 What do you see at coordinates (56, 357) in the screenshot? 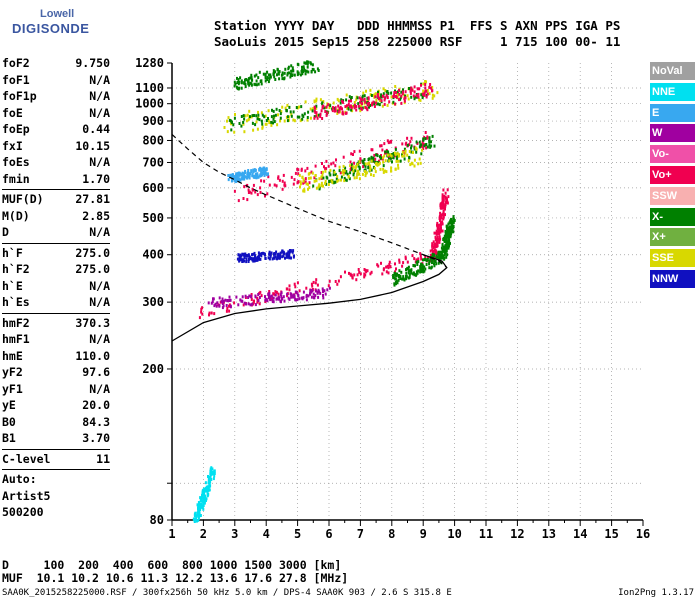
I see `param-row: hmE 110.0` at bounding box center [56, 357].